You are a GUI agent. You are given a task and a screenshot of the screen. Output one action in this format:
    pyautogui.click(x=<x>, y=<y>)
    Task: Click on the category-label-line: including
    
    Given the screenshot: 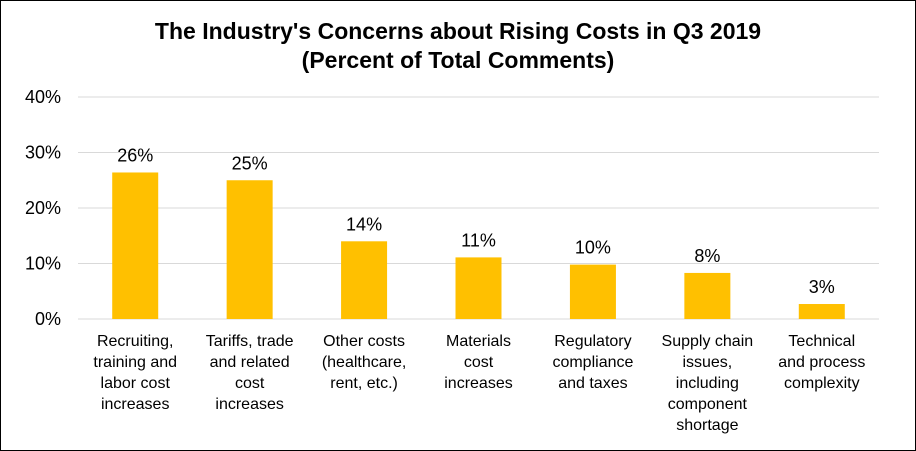 What is the action you would take?
    pyautogui.click(x=707, y=383)
    